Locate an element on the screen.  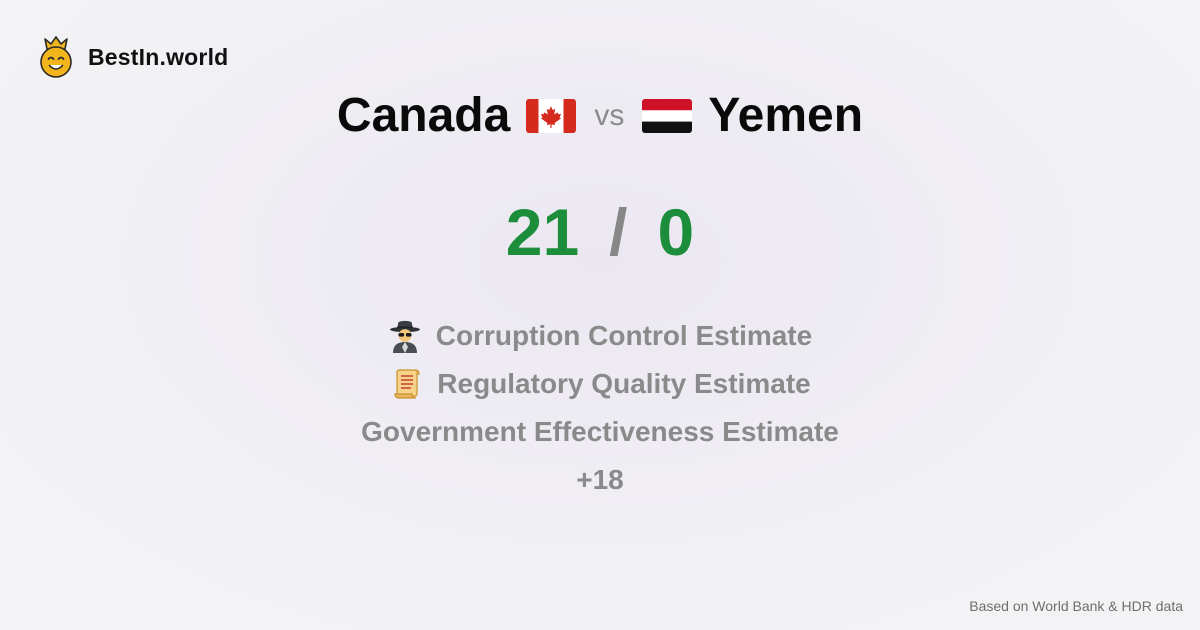
scroll-icon is located at coordinates (407, 384).